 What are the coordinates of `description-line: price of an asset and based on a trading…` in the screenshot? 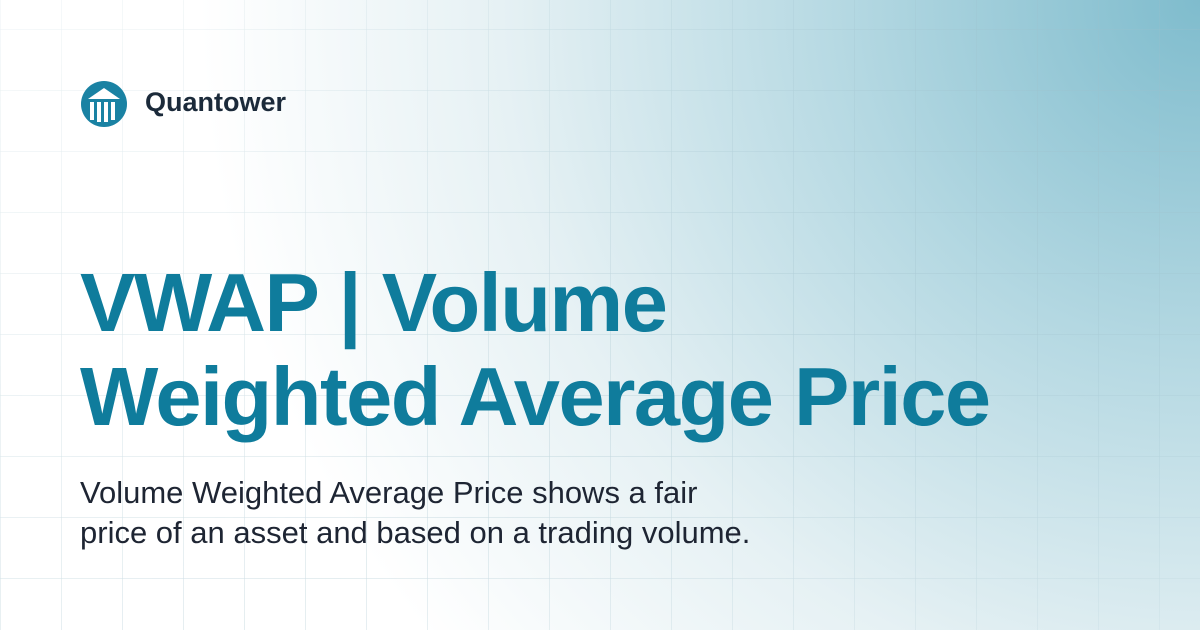 It's located at (415, 532).